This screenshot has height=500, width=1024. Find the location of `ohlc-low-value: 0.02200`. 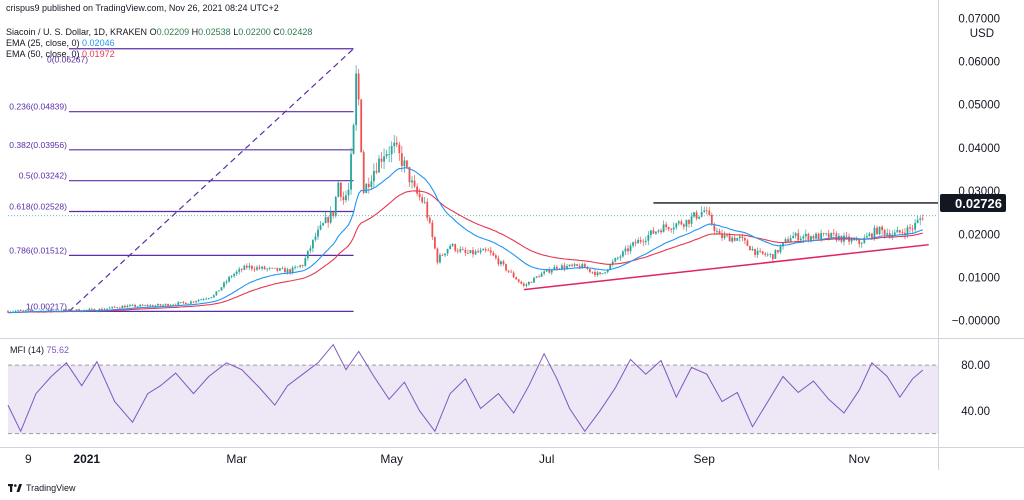

ohlc-low-value: 0.02200 is located at coordinates (254, 32).